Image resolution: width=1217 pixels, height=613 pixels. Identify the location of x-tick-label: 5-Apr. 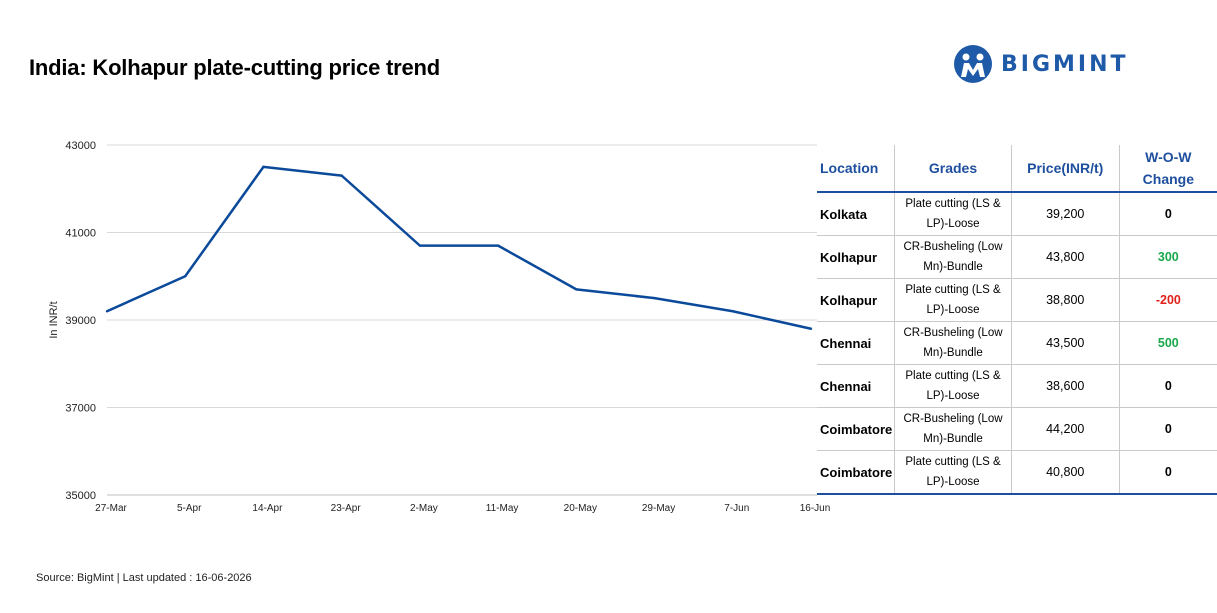
(189, 508).